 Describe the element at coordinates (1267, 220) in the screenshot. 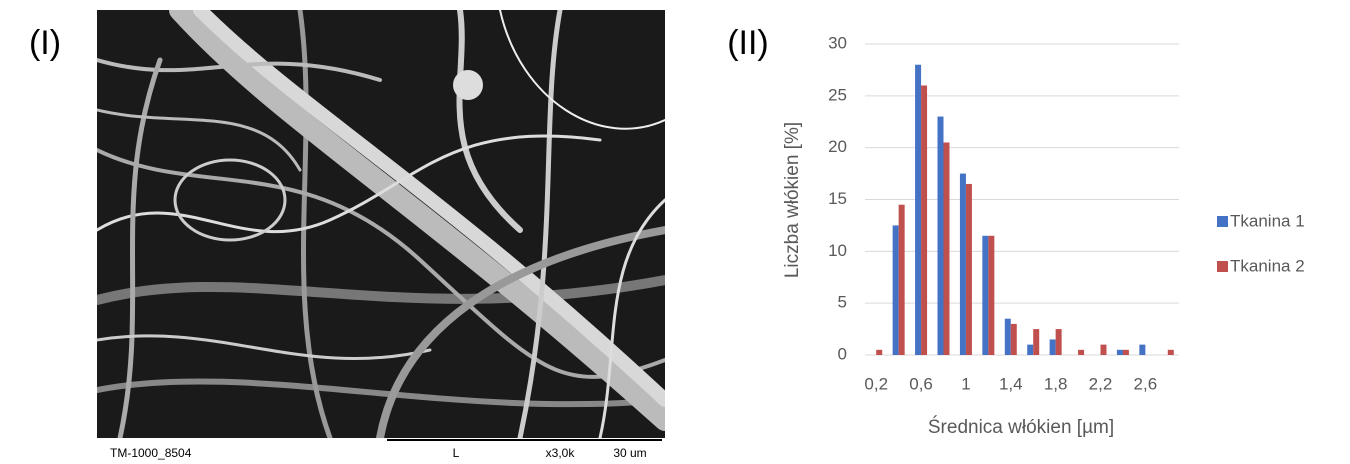

I see `legend-label: Tkanina 1` at that location.